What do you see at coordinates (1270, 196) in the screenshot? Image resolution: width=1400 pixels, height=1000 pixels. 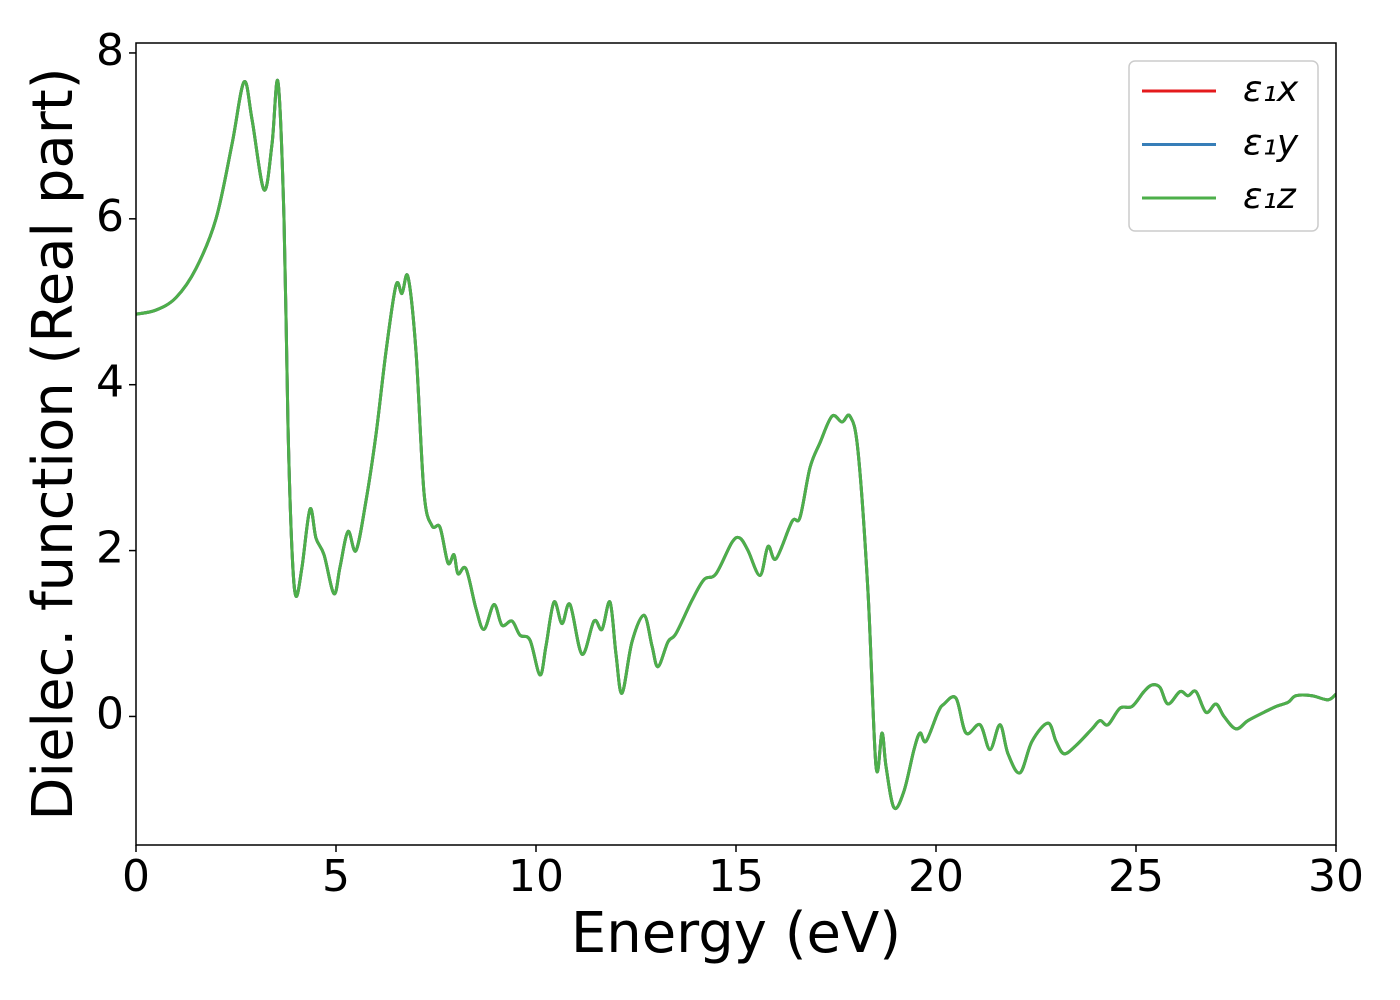 I see `legend-label: ε₁z` at bounding box center [1270, 196].